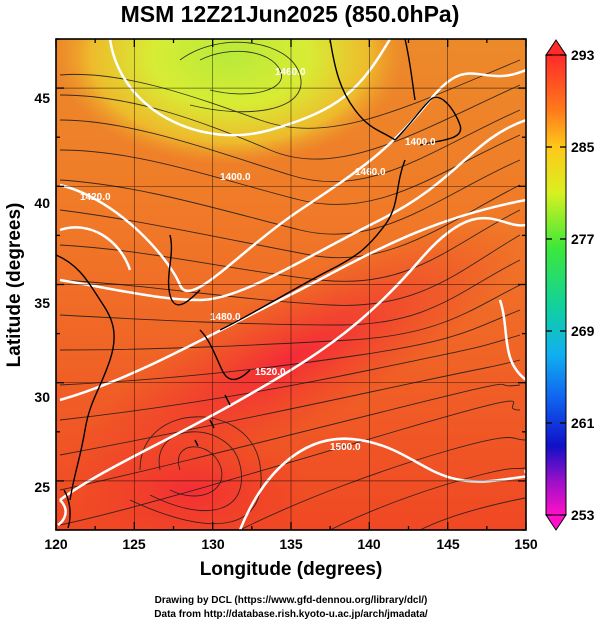 The image size is (599, 625). I want to click on y-tick-labels: 25 30 35 40 45, so click(42, 292).